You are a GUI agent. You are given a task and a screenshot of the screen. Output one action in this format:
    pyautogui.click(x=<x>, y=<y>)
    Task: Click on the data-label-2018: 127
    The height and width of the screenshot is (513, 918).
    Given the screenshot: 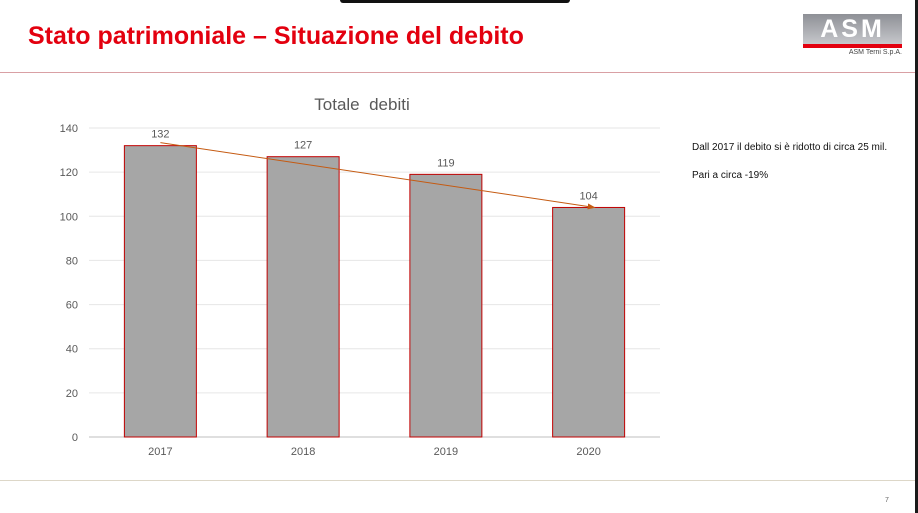 What is the action you would take?
    pyautogui.click(x=303, y=146)
    